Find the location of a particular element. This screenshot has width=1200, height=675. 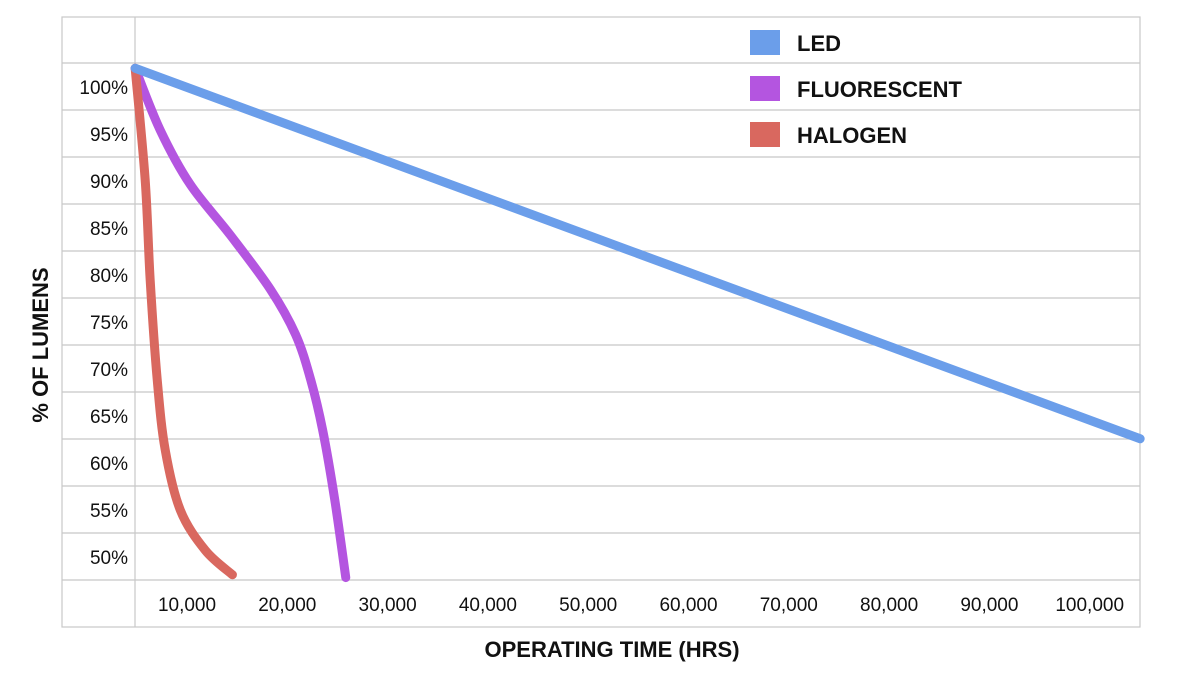

y-tick-label: 85% is located at coordinates (109, 229).